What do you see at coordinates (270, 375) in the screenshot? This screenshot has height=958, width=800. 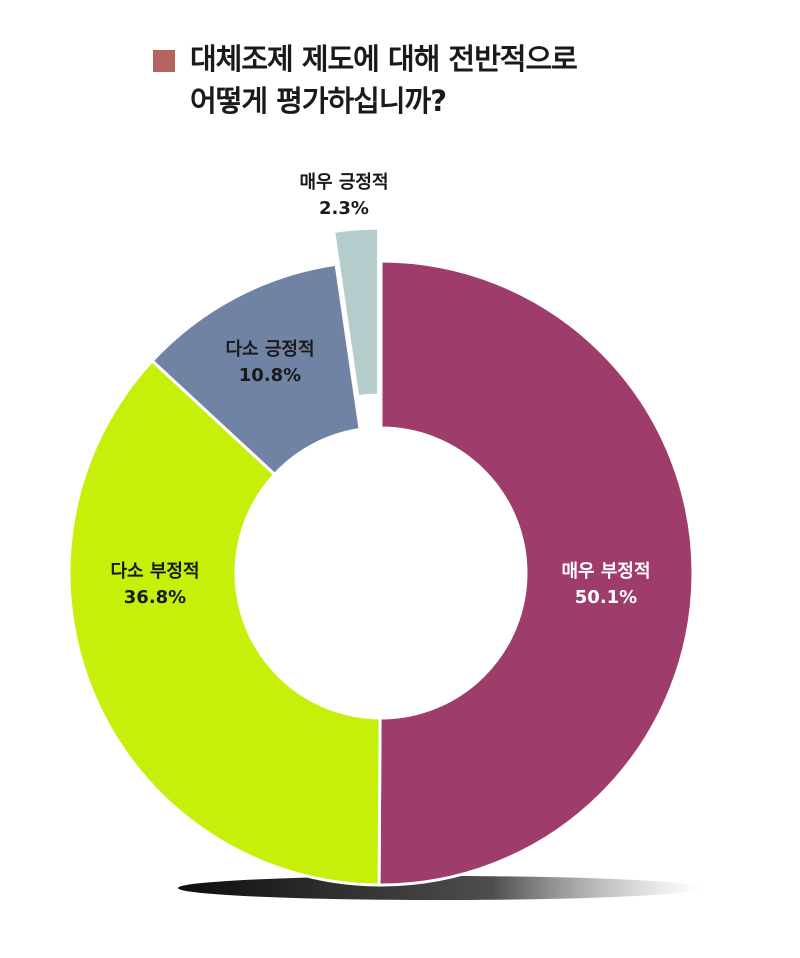 I see `slice-value-label: 10.8%` at bounding box center [270, 375].